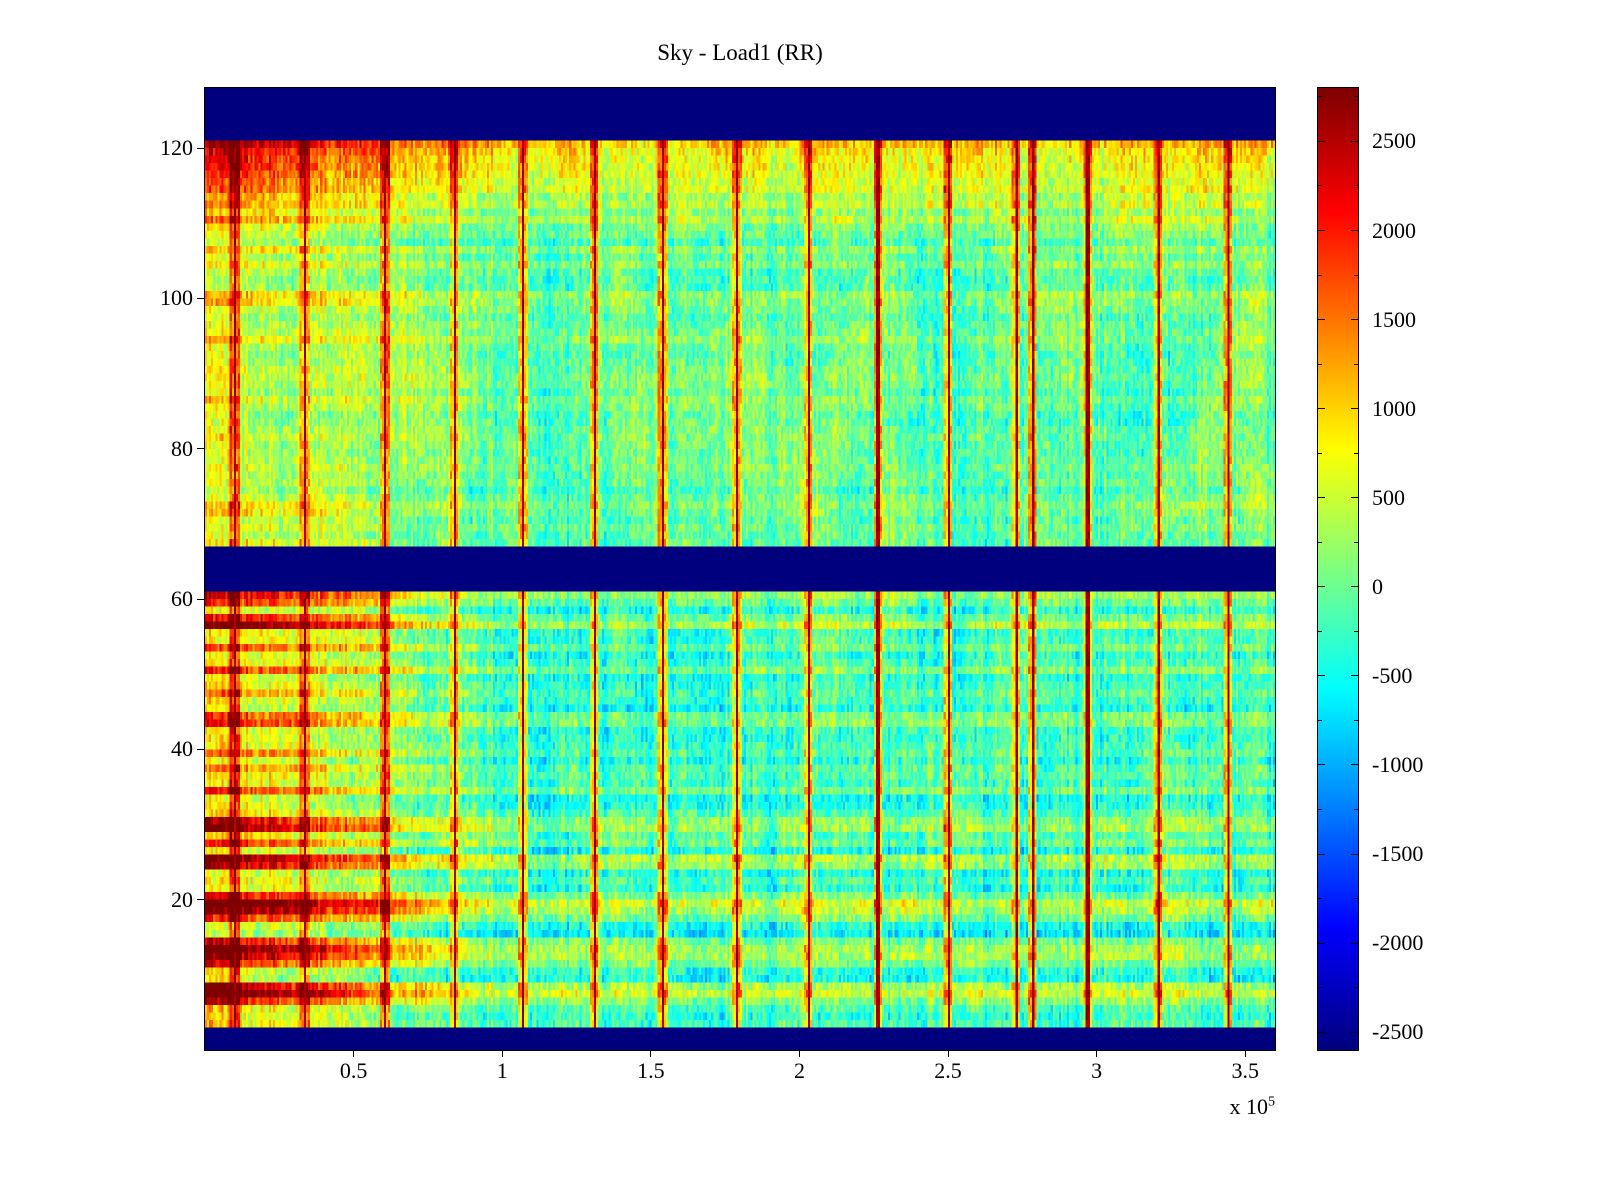 The height and width of the screenshot is (1200, 1600). What do you see at coordinates (502, 1070) in the screenshot?
I see `x-tick-label: 1` at bounding box center [502, 1070].